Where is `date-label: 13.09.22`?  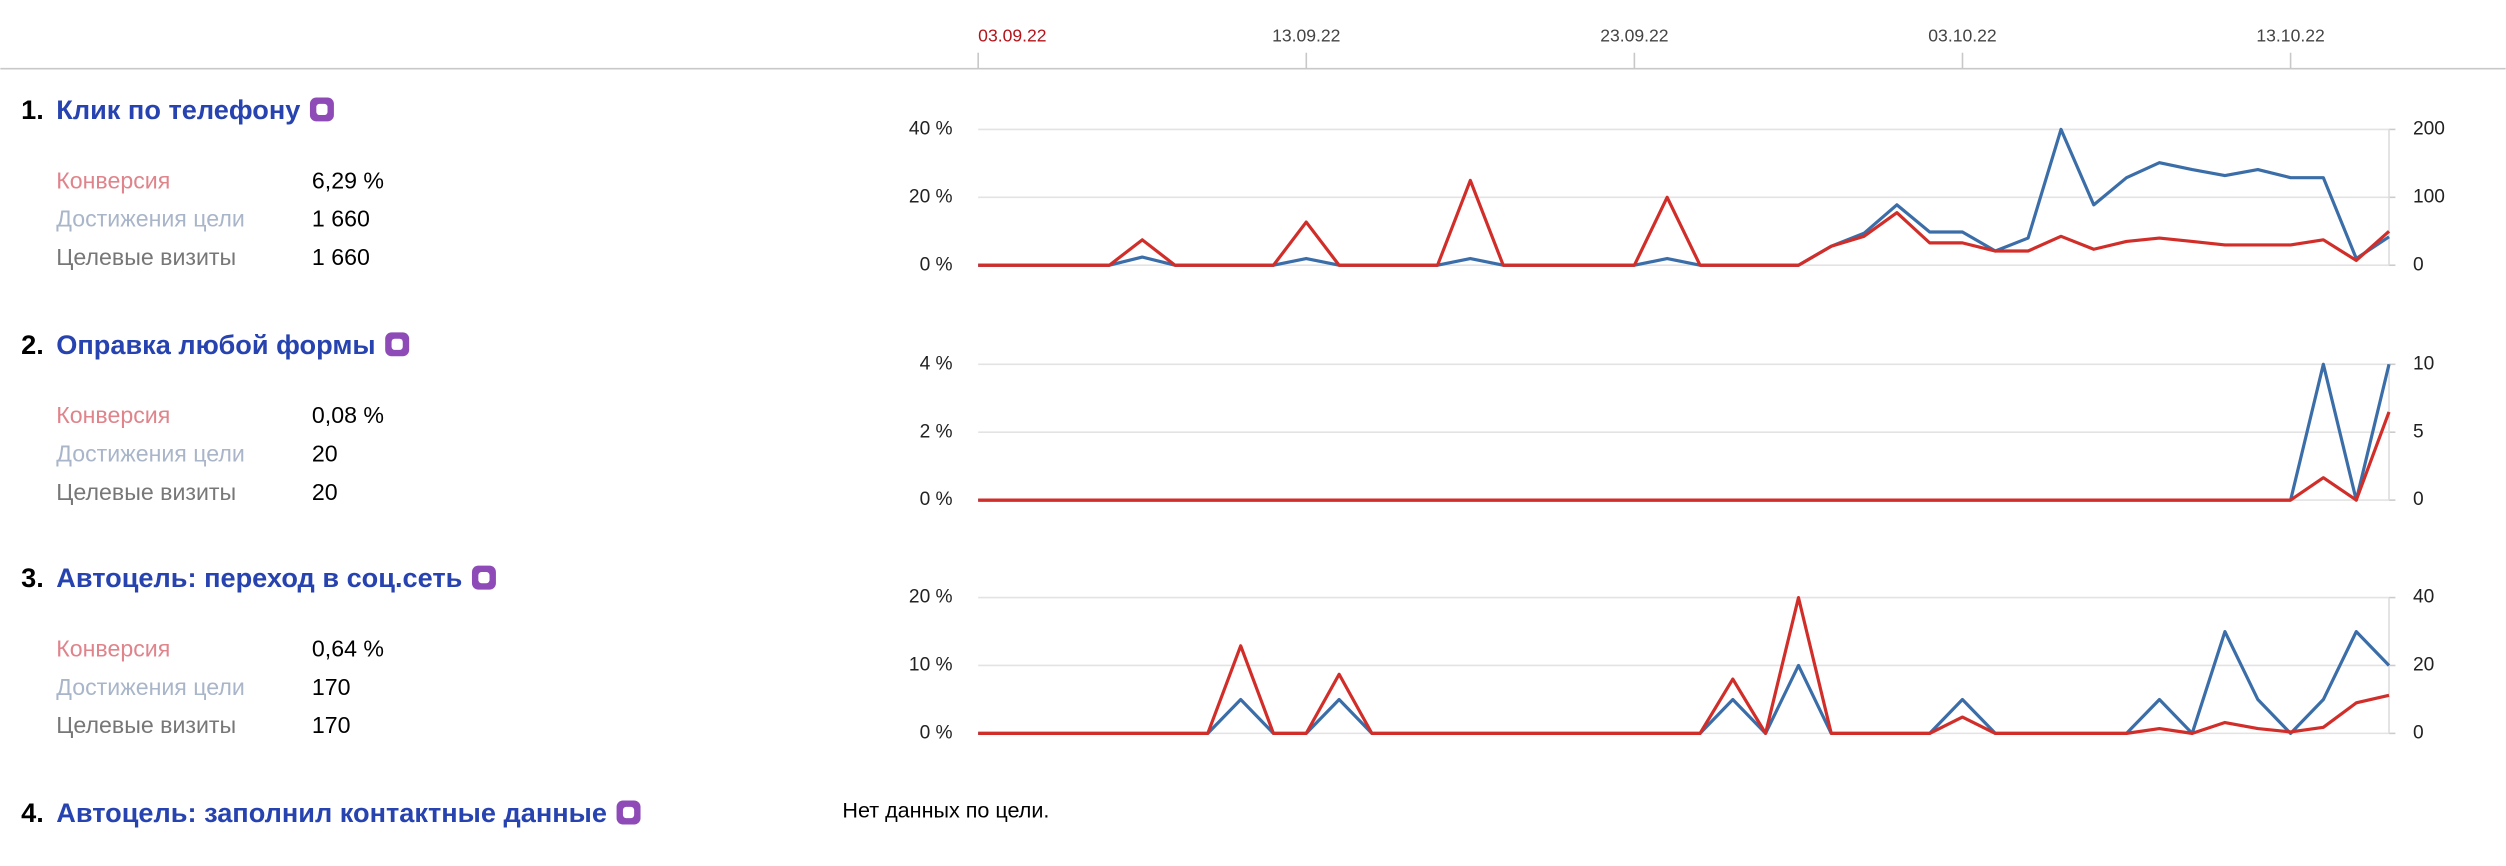 date-label: 13.09.22 is located at coordinates (1306, 35).